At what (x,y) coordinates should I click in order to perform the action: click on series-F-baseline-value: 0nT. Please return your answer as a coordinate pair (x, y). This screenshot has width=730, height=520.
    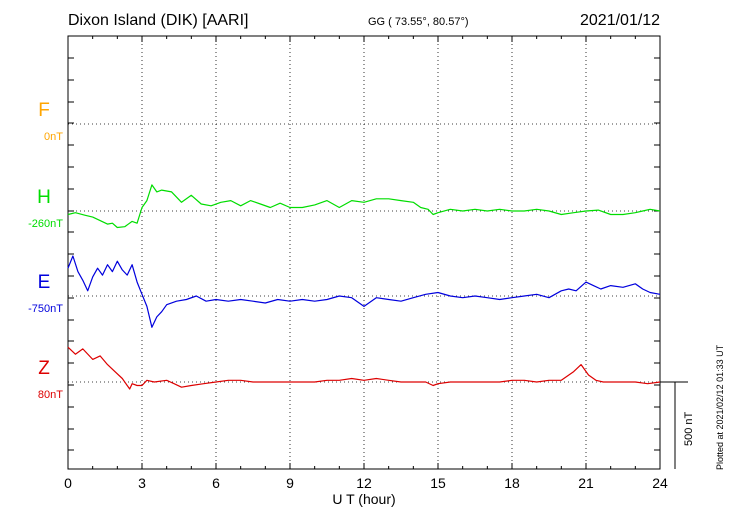
    Looking at the image, I should click on (53, 137).